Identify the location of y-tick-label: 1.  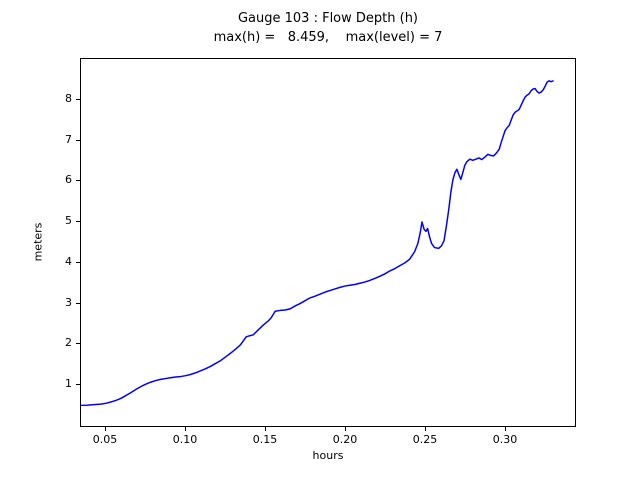
(68, 384).